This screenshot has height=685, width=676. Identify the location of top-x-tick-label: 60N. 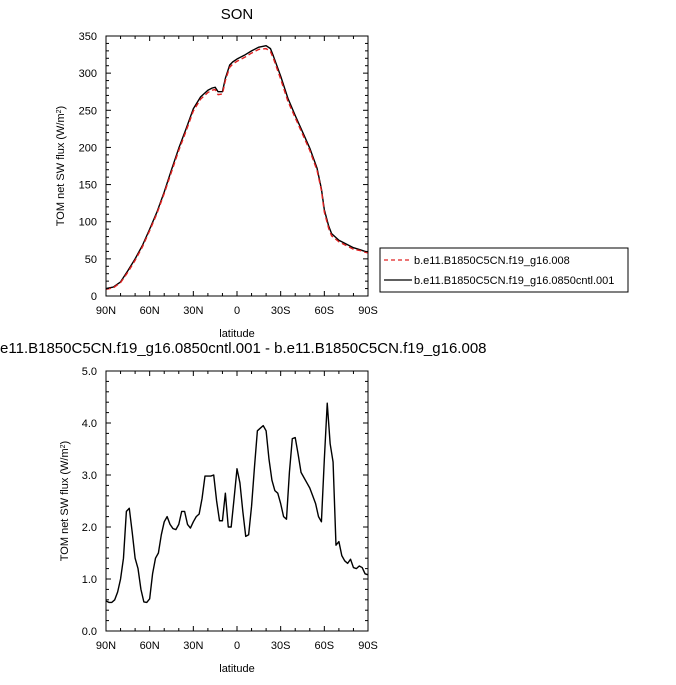
(150, 311).